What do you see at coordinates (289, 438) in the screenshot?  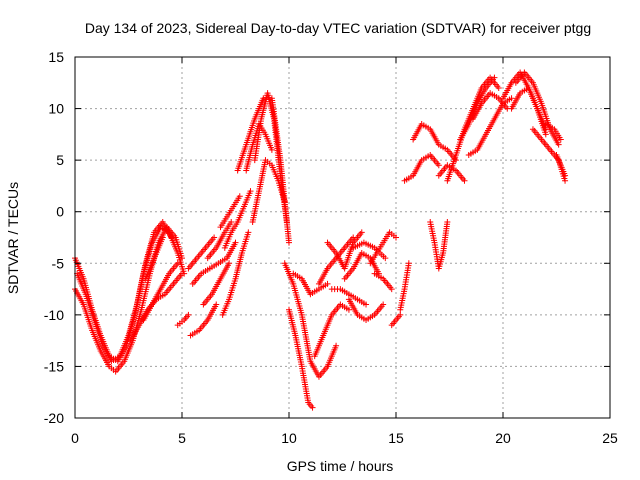 I see `x-tick-label: 10` at bounding box center [289, 438].